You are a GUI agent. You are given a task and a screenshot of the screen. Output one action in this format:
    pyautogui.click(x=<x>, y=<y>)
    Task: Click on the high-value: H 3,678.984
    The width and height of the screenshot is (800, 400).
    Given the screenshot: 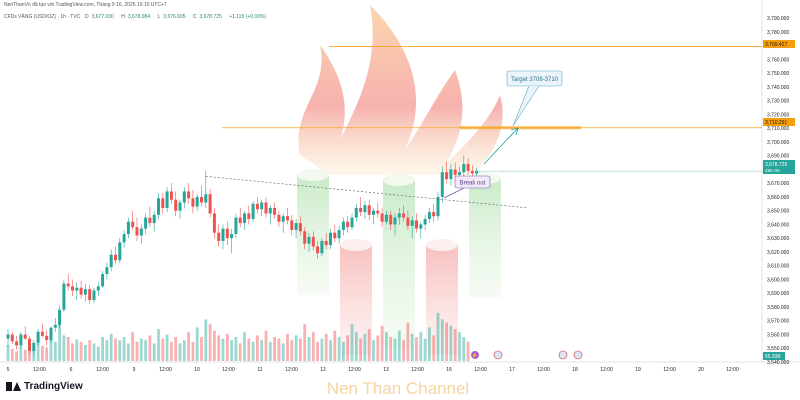 What is the action you would take?
    pyautogui.click(x=136, y=17)
    